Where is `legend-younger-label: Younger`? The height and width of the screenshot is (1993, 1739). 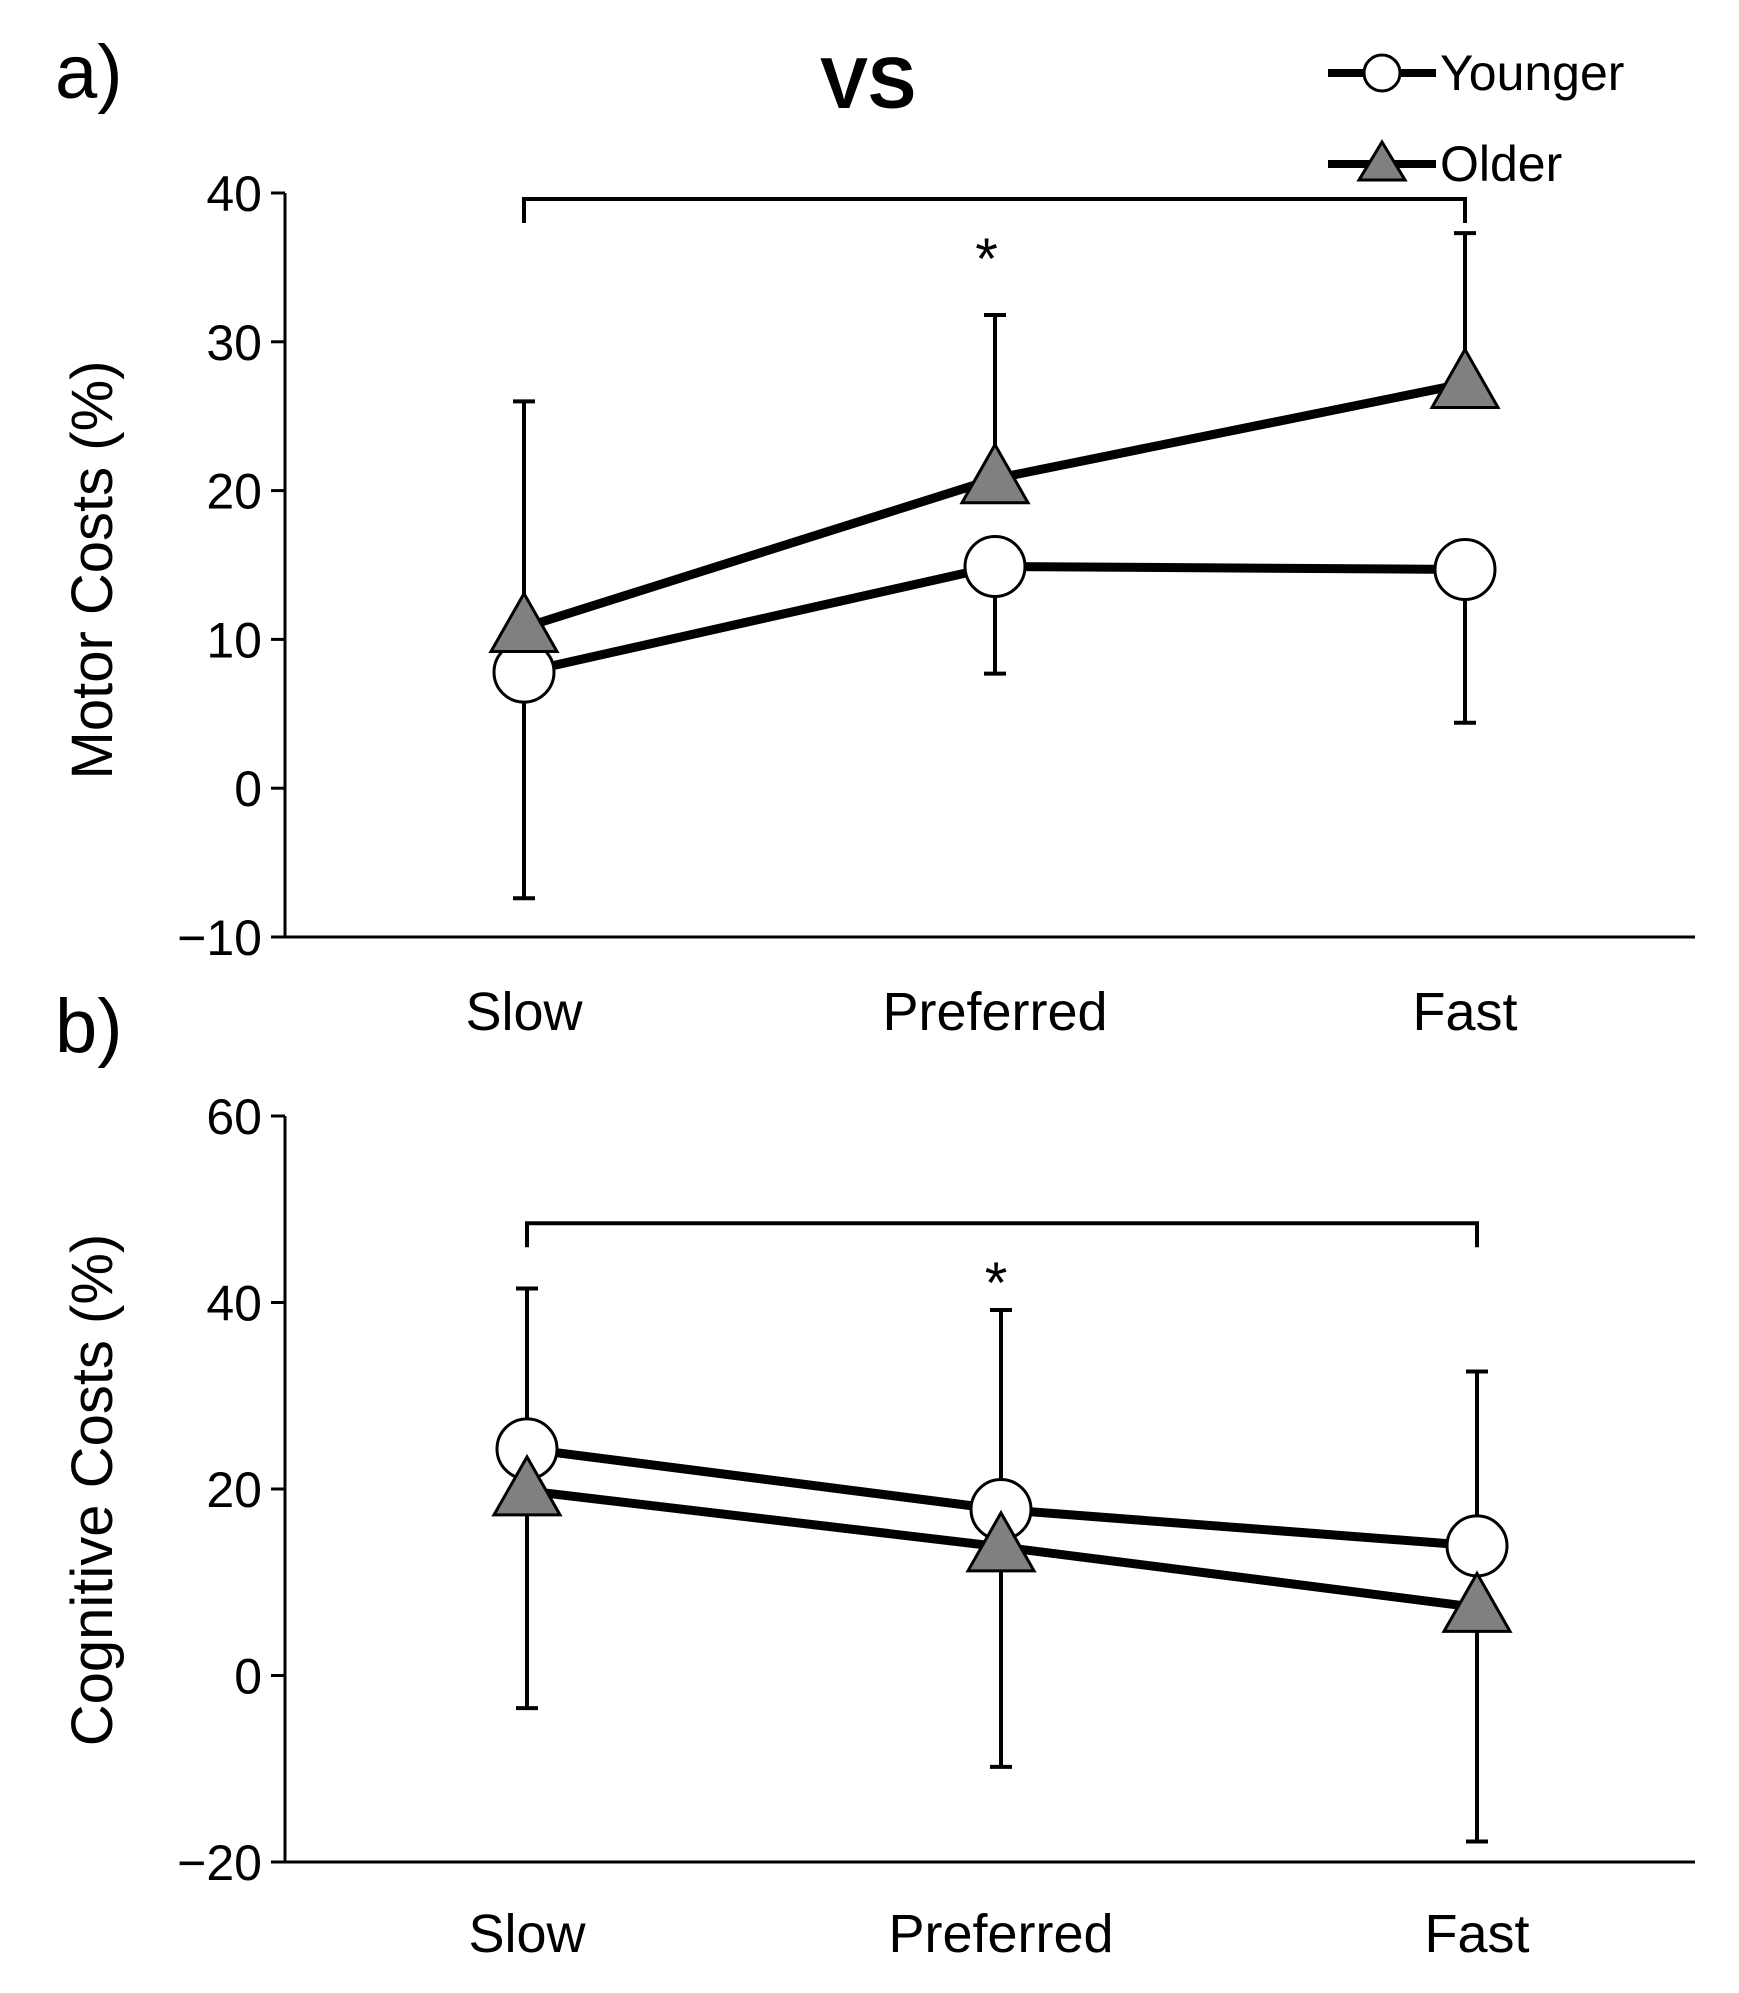 legend-younger-label: Younger is located at coordinates (1532, 73).